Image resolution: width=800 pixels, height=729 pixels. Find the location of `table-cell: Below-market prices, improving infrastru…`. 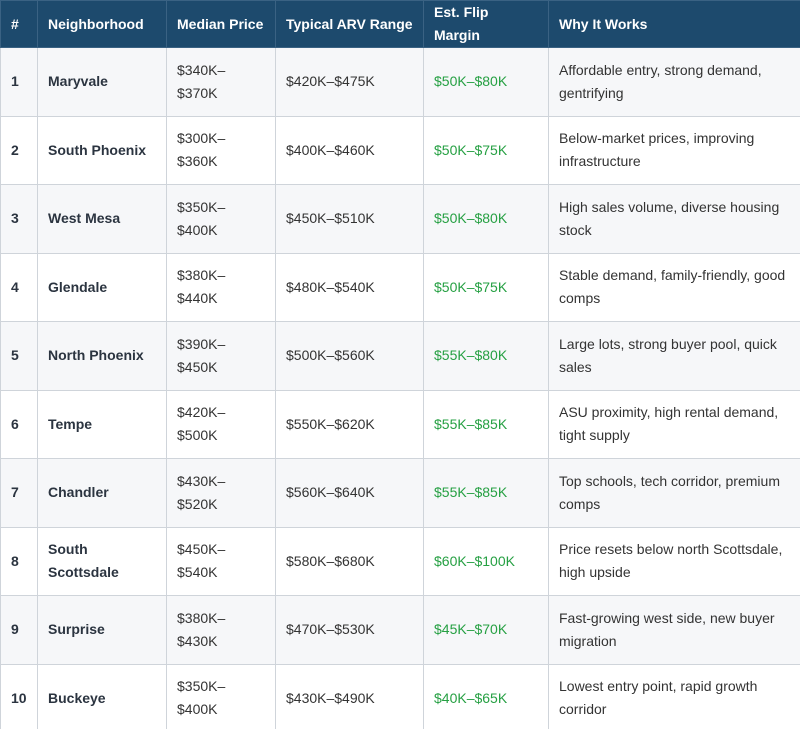

table-cell: Below-market prices, improving infrastru… is located at coordinates (674, 150).